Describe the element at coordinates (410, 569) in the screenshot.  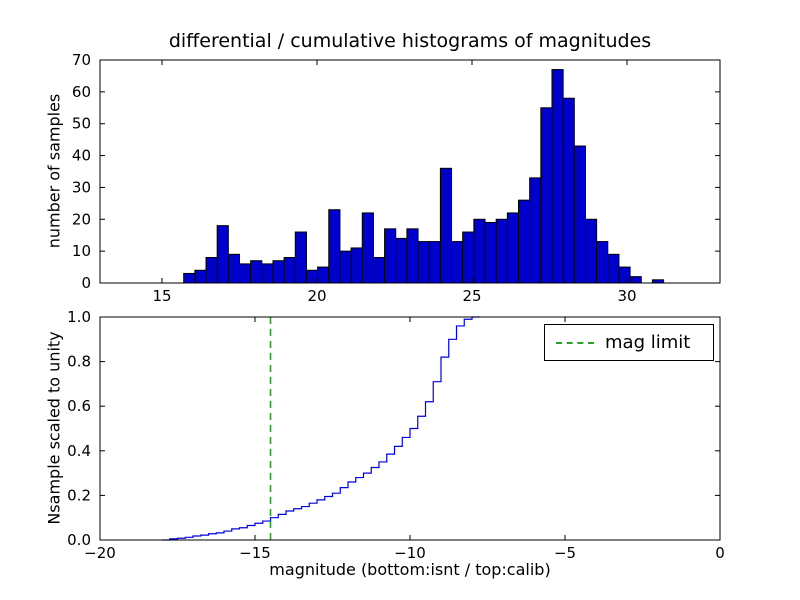
I see `x-axis-label: magnitude (bottom:isnt / top:calib)` at that location.